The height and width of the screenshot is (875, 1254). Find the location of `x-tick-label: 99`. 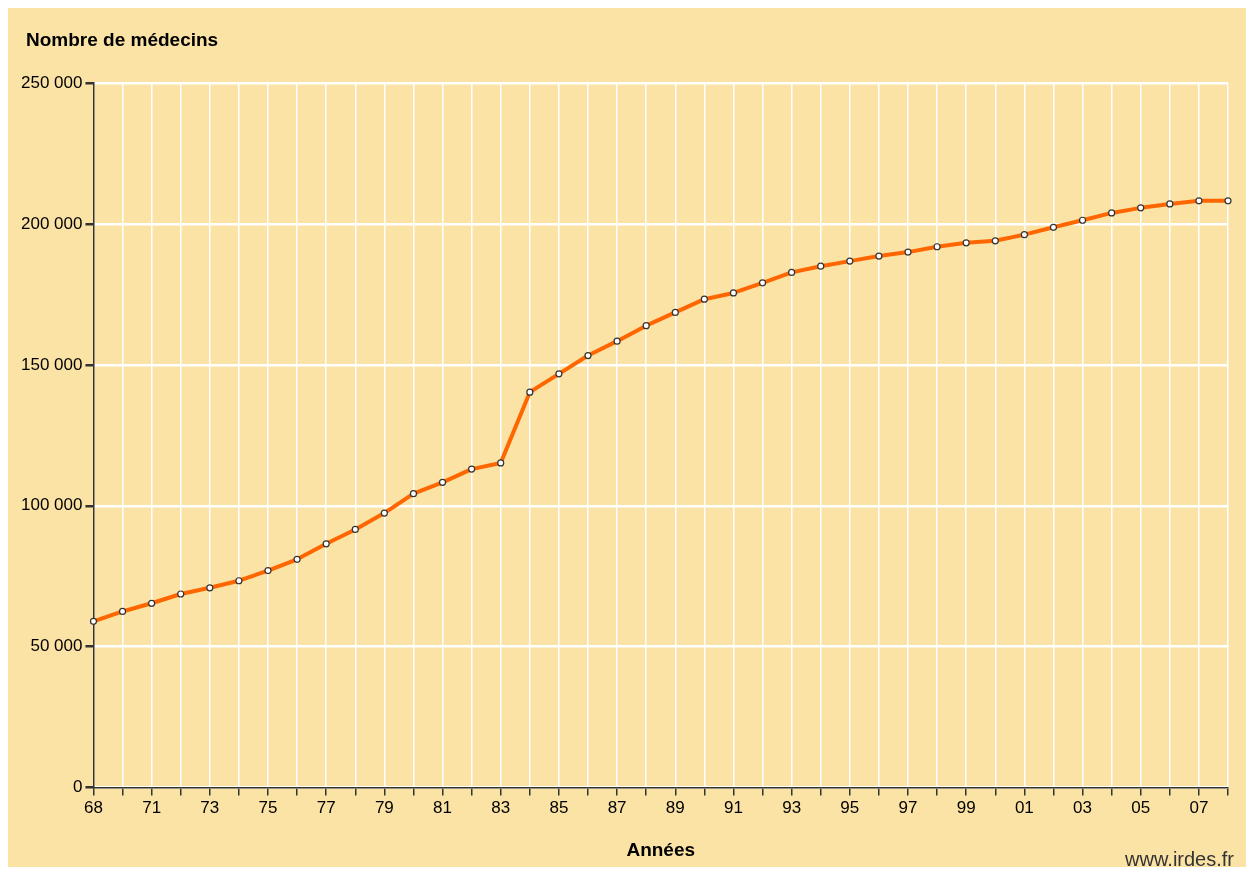

x-tick-label: 99 is located at coordinates (966, 808).